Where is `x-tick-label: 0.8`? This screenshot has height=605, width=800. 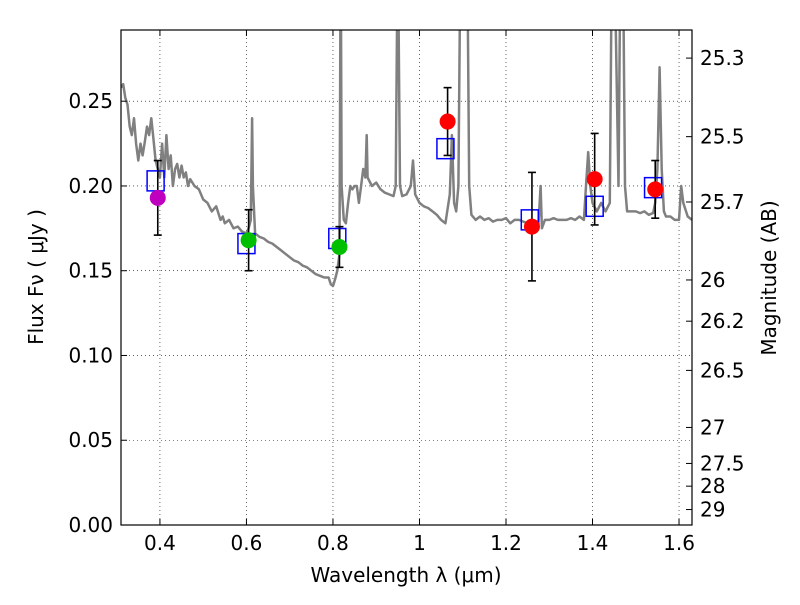 x-tick-label: 0.8 is located at coordinates (333, 543).